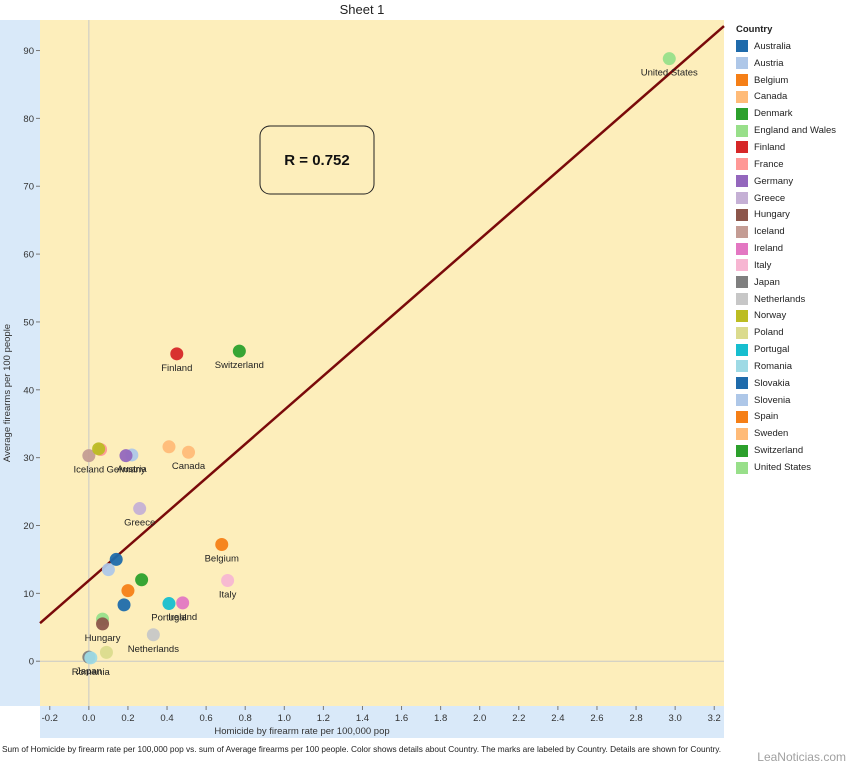  I want to click on annotation-text: R = 0.752, so click(316, 160).